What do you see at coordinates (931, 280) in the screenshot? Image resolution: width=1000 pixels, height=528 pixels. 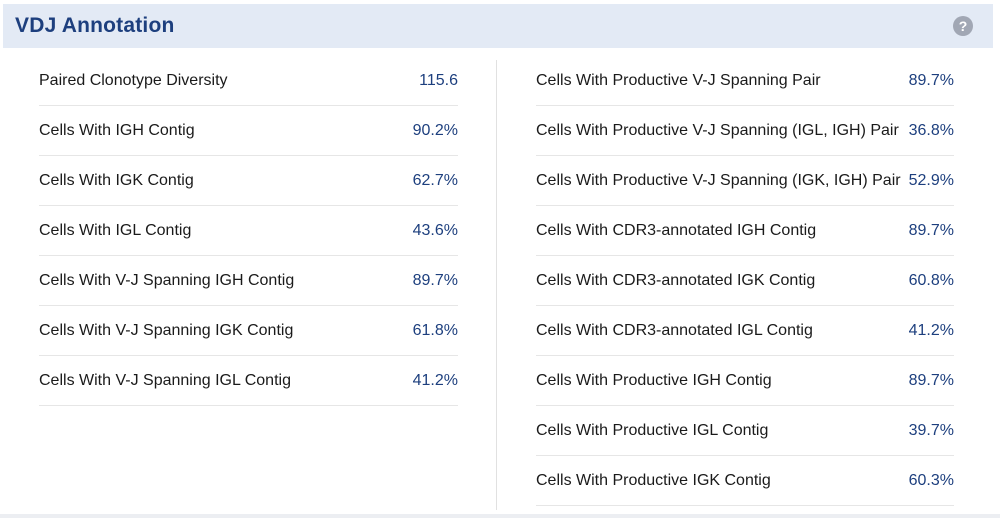 I see `metric-value: 60.8%` at bounding box center [931, 280].